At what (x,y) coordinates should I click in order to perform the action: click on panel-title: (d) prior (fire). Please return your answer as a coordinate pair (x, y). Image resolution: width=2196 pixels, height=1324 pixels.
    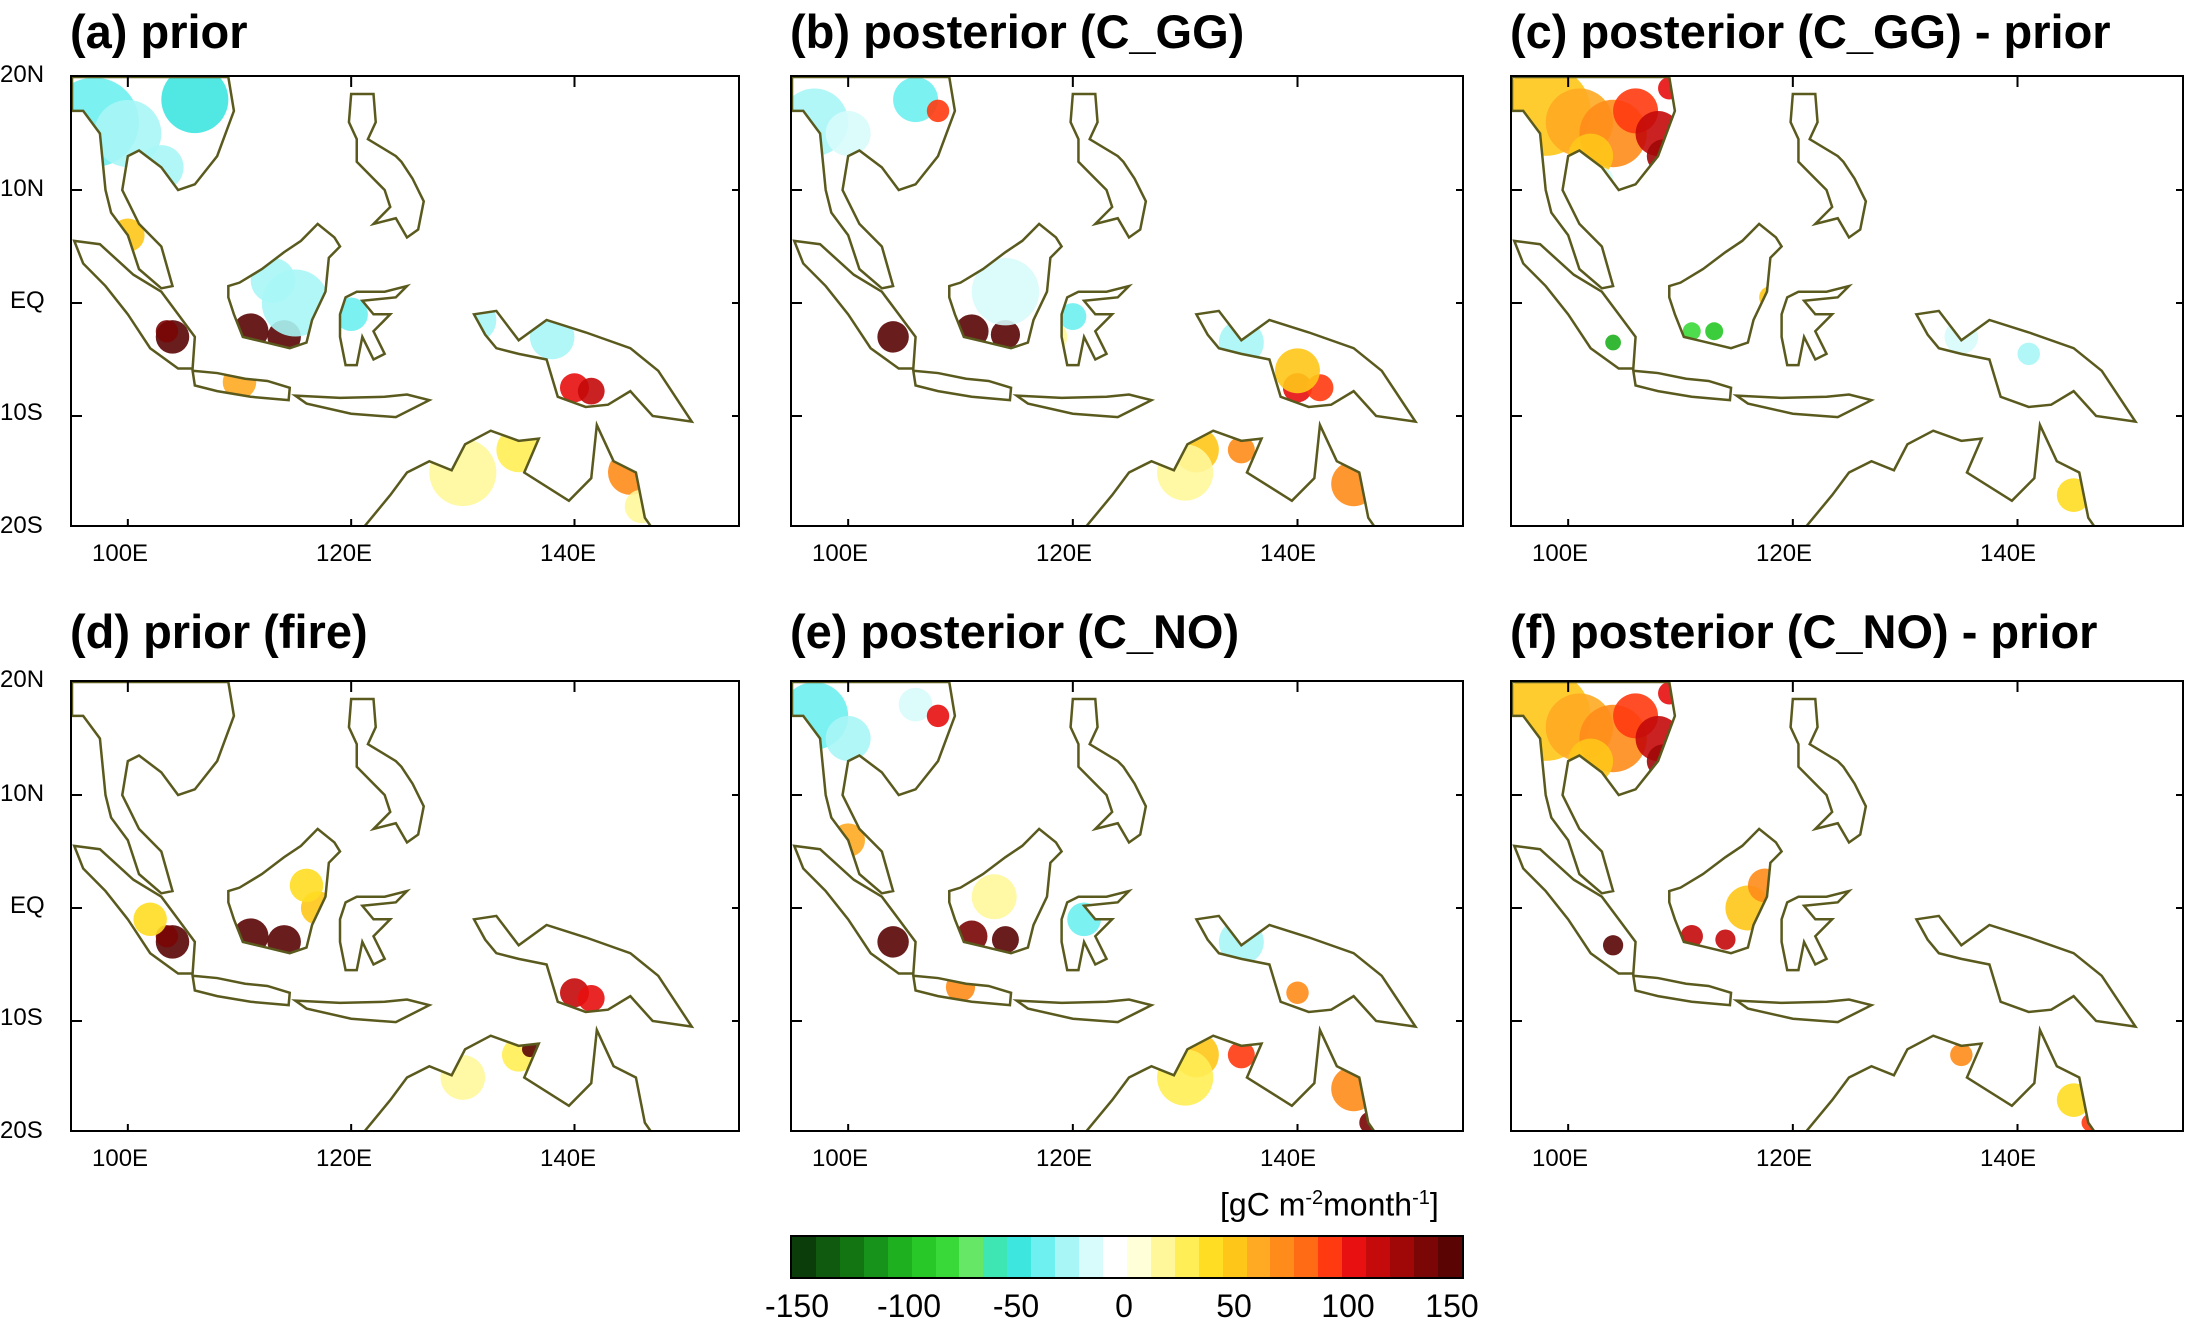
    Looking at the image, I should click on (219, 631).